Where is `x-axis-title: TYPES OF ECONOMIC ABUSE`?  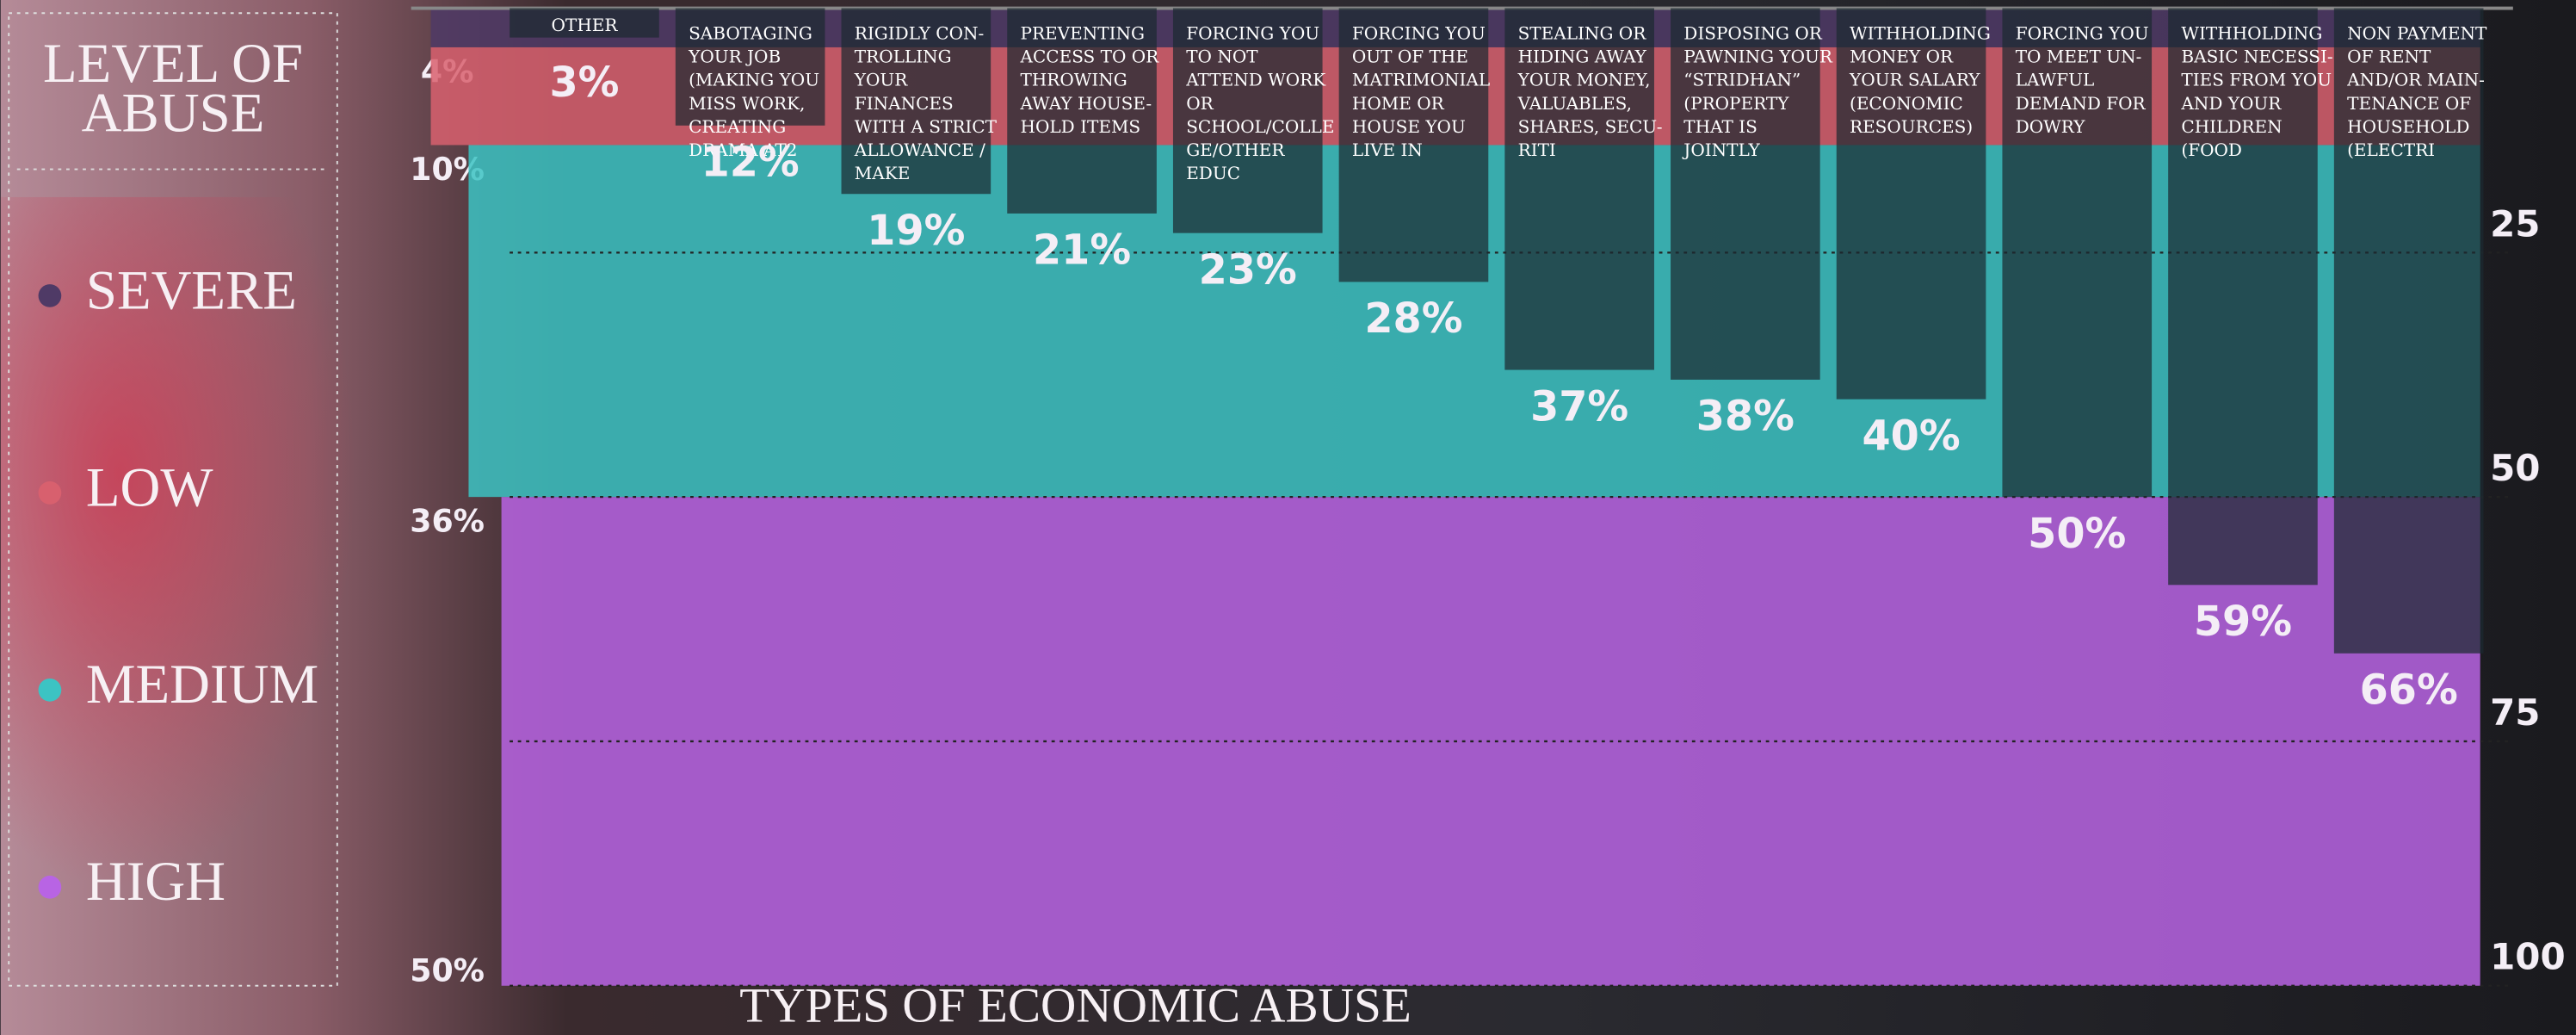
x-axis-title: TYPES OF ECONOMIC ABUSE is located at coordinates (1075, 1006).